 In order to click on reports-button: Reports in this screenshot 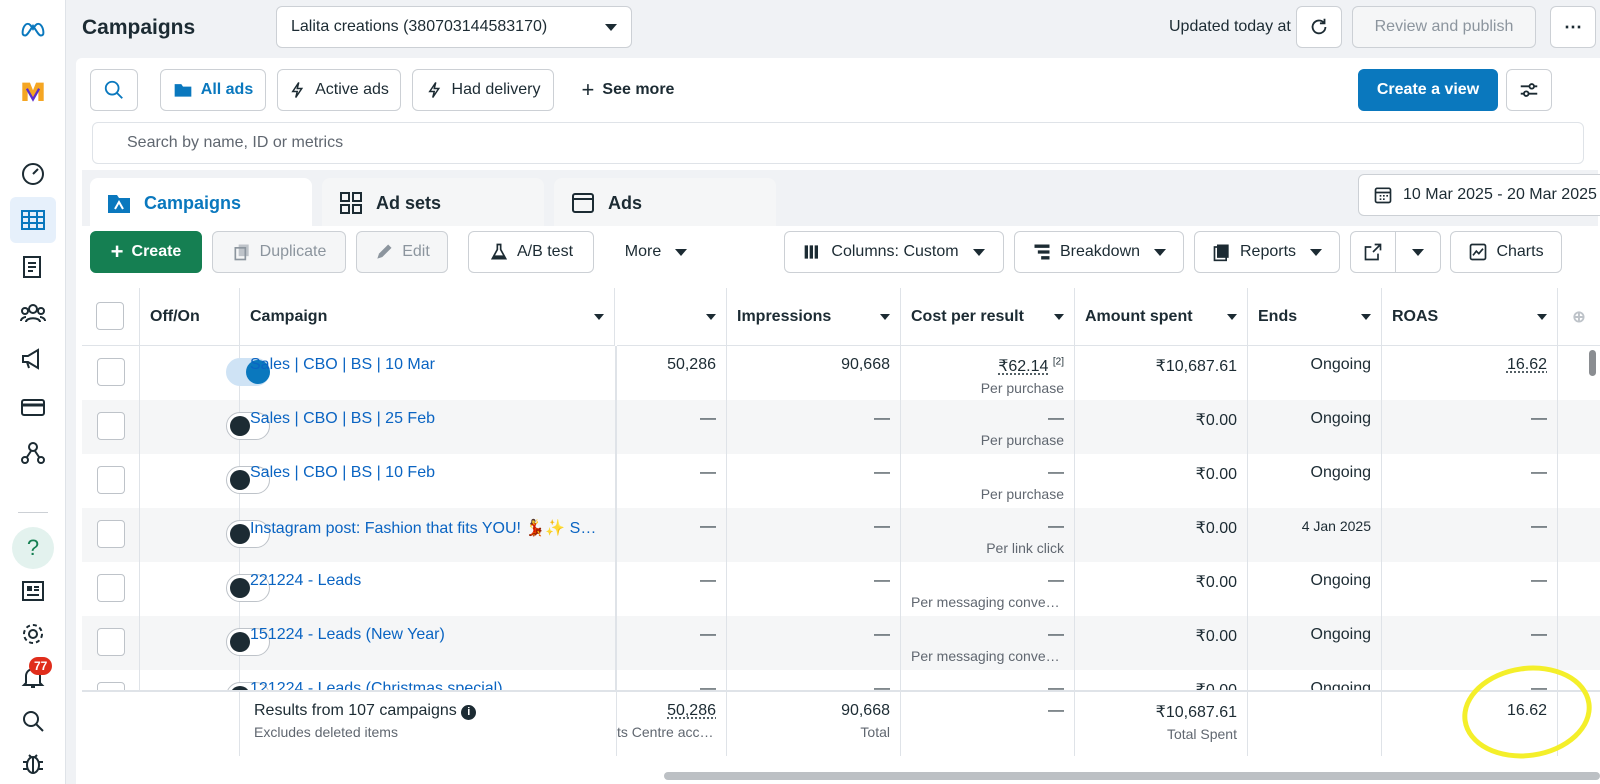, I will do `click(1267, 252)`.